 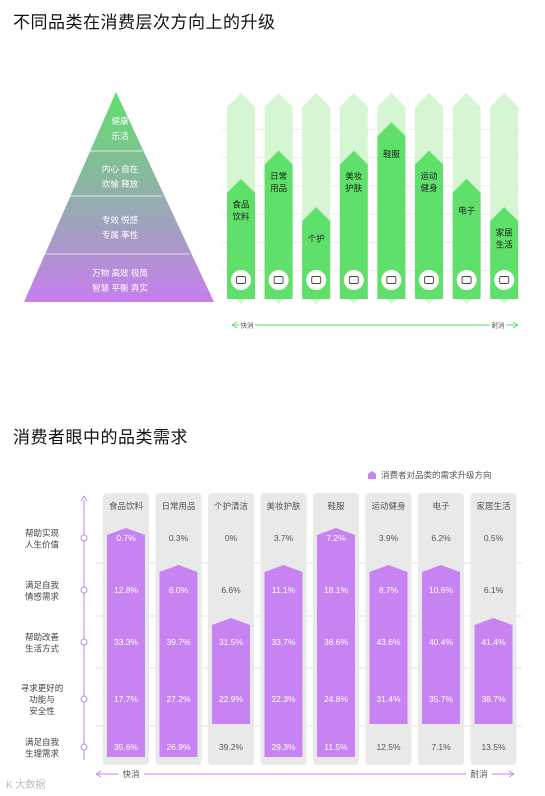 What do you see at coordinates (429, 198) in the screenshot?
I see `category-column: 运动健身` at bounding box center [429, 198].